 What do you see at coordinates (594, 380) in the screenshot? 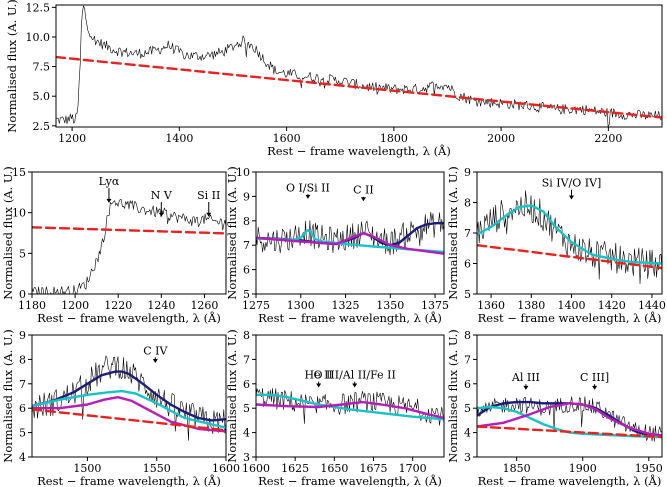
I see `line-annotation: C III]` at bounding box center [594, 380].